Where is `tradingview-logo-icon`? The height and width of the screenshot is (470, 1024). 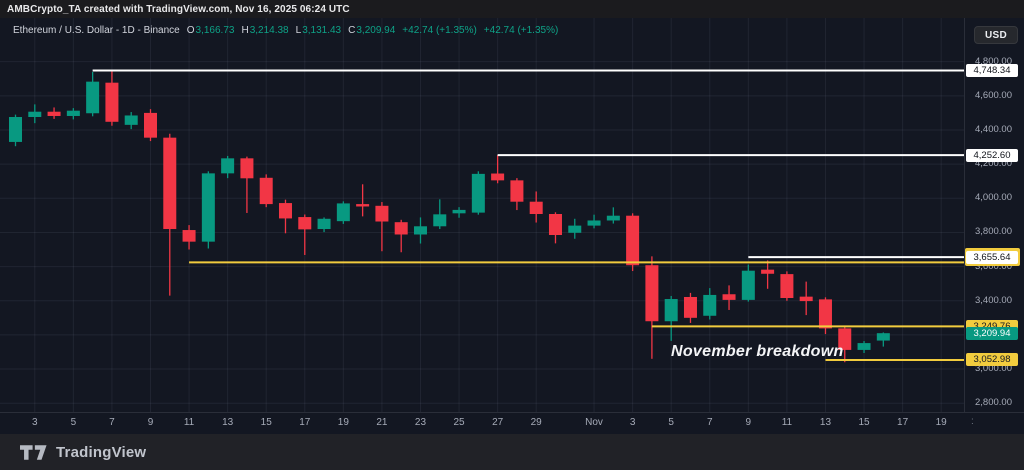 tradingview-logo-icon is located at coordinates (33, 452).